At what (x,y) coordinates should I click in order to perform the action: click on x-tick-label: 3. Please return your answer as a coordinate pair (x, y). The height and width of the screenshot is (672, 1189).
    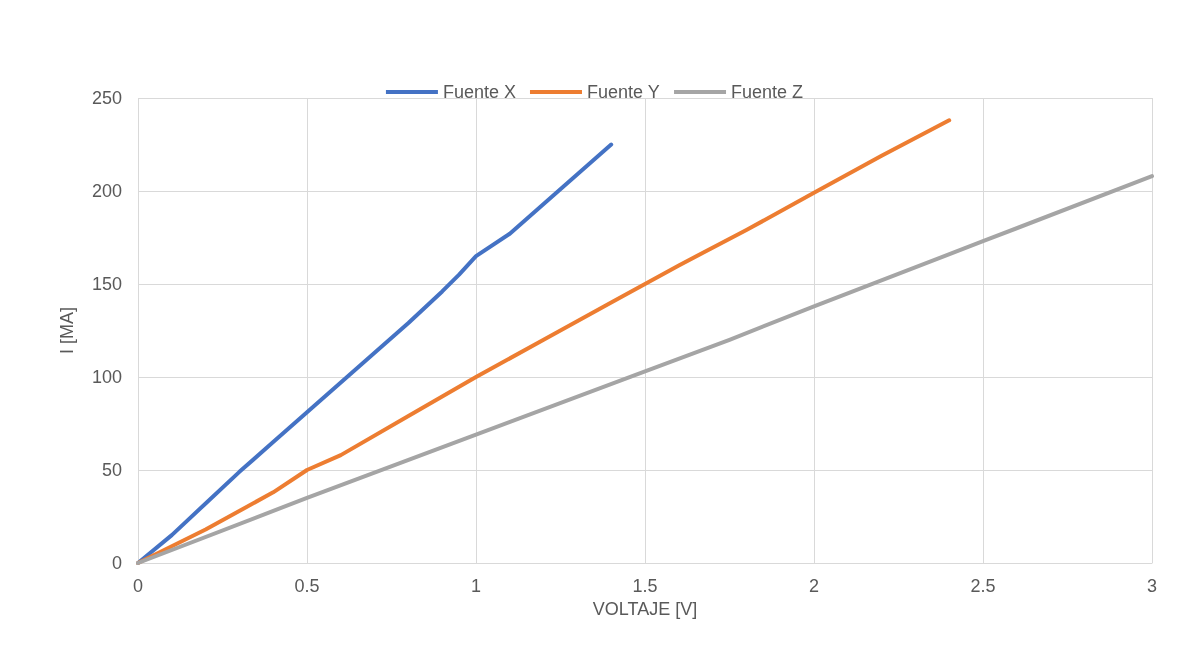
    Looking at the image, I should click on (1152, 586).